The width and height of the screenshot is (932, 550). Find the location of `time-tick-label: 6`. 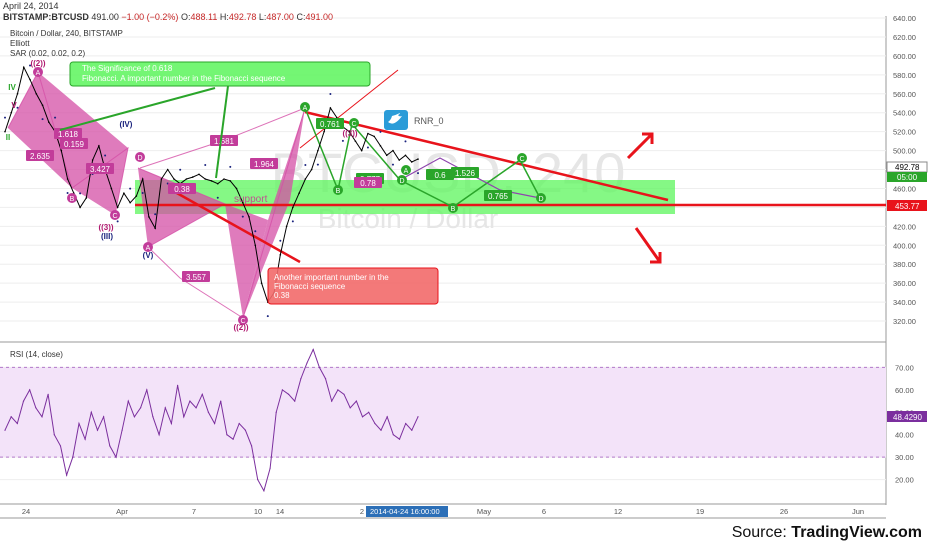

time-tick-label: 6 is located at coordinates (544, 511).